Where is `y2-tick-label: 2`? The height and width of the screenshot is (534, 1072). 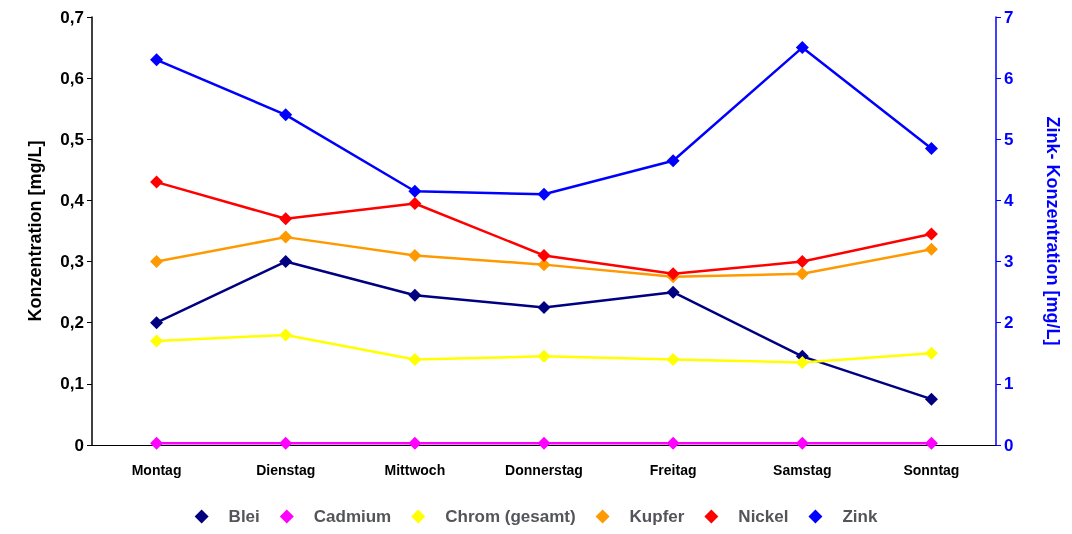
y2-tick-label: 2 is located at coordinates (1009, 323).